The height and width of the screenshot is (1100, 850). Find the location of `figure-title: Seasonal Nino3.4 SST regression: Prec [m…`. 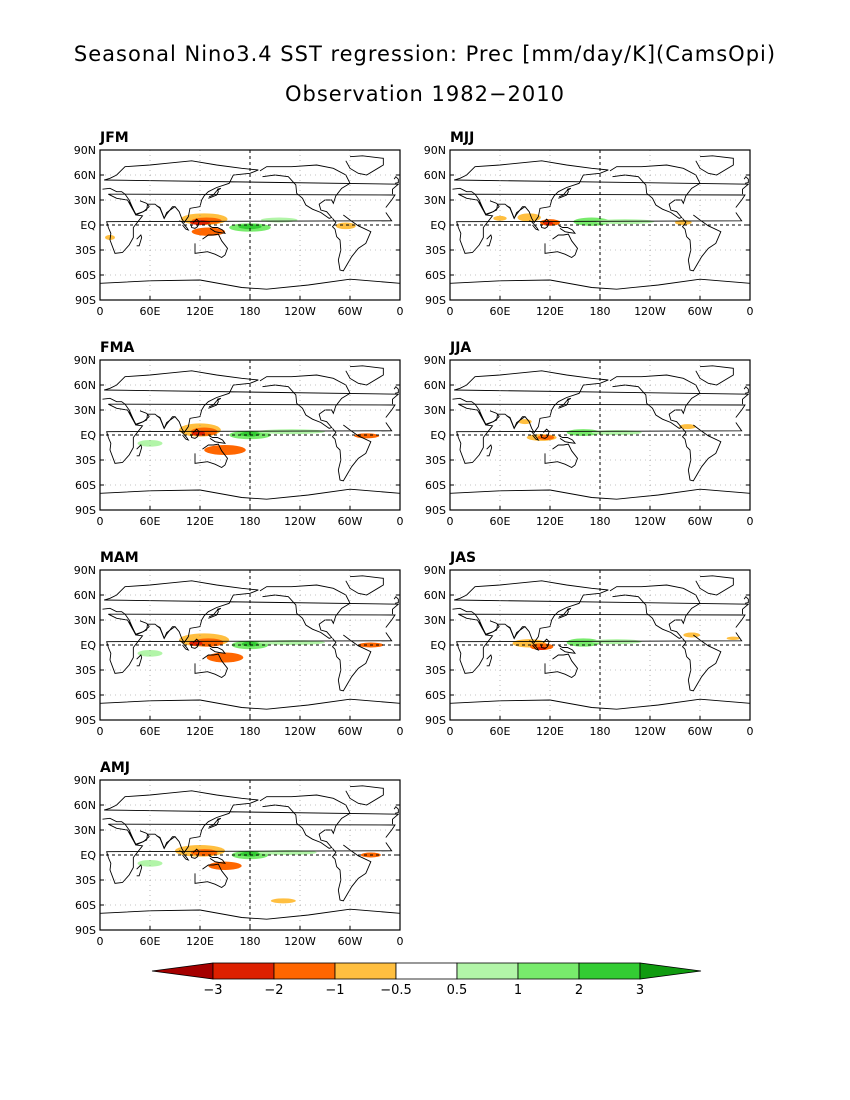

figure-title: Seasonal Nino3.4 SST regression: Prec [m… is located at coordinates (425, 54).